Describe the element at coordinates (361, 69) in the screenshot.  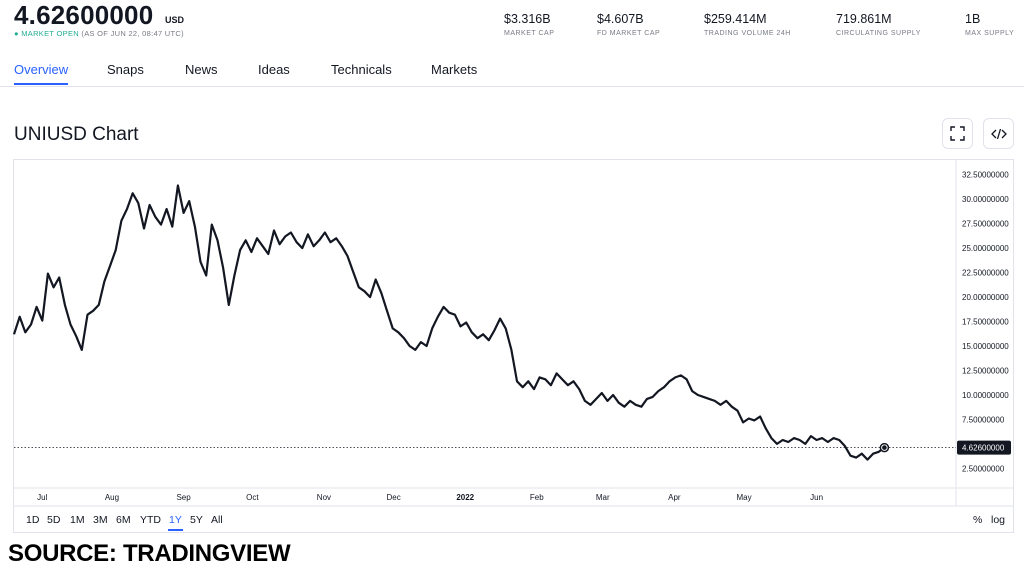
I see `tab-technicals: Technicals` at that location.